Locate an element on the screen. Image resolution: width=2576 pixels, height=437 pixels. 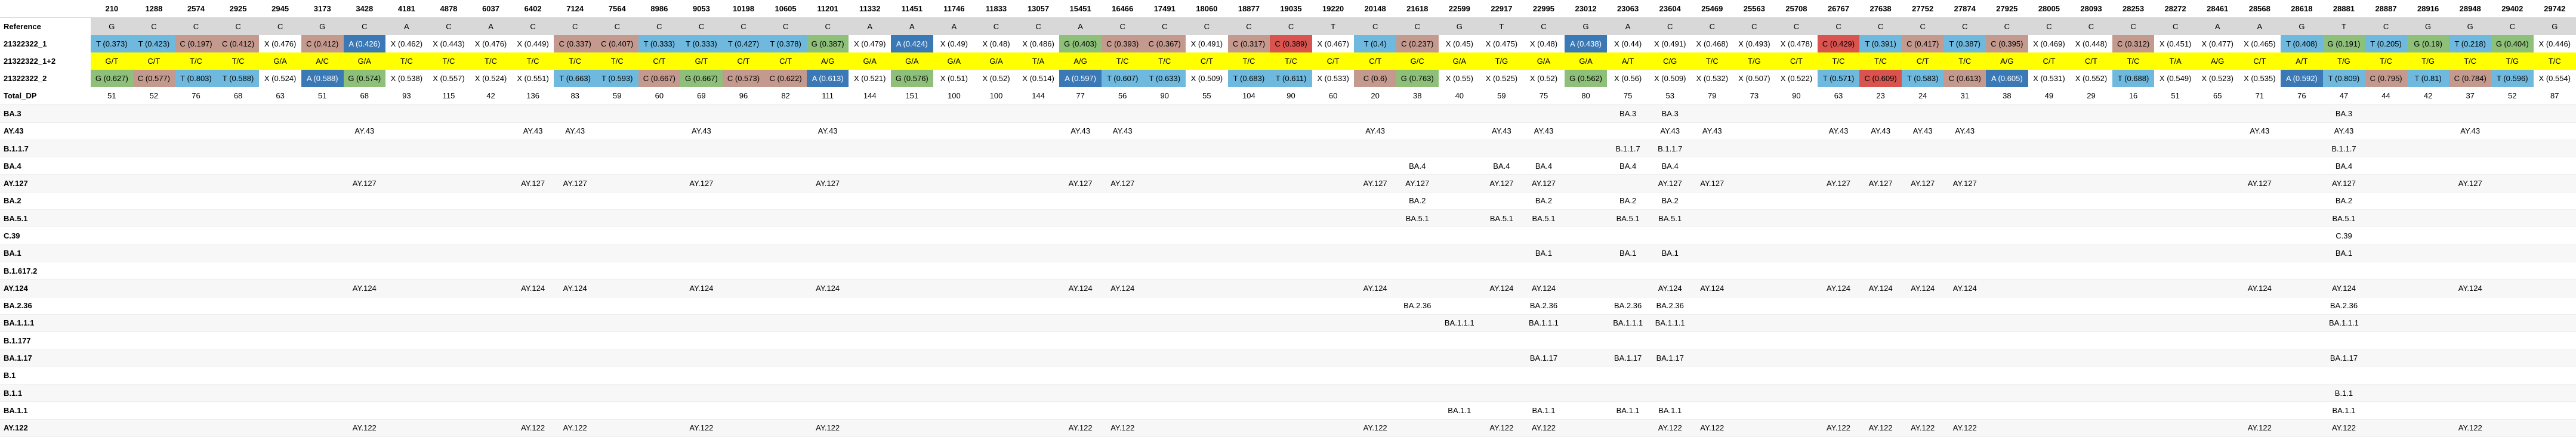
table-cell: BA.2.36 is located at coordinates (1670, 306).